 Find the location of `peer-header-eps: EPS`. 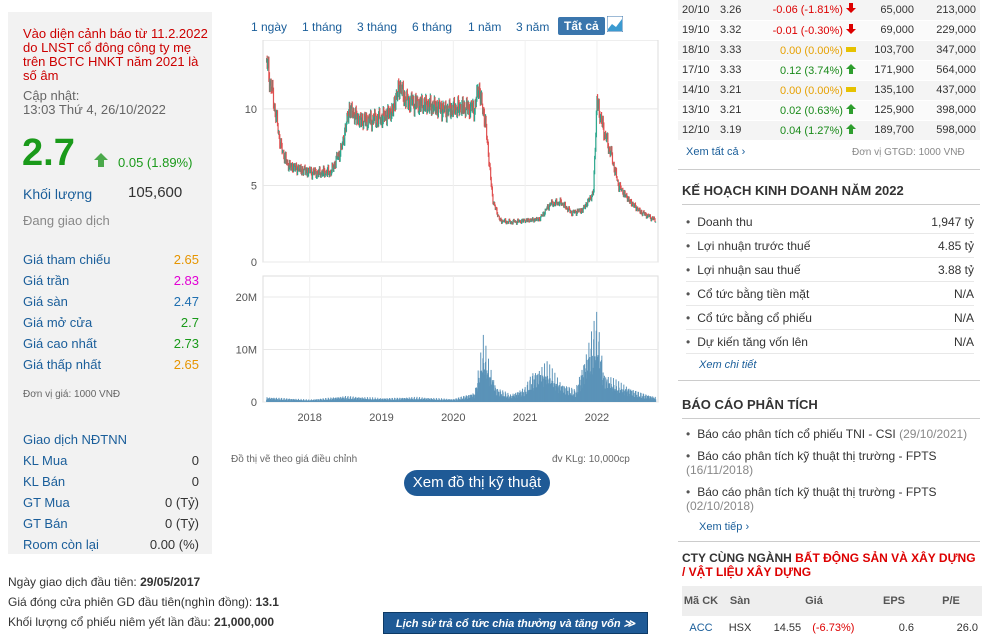

peer-header-eps: EPS is located at coordinates (894, 601).